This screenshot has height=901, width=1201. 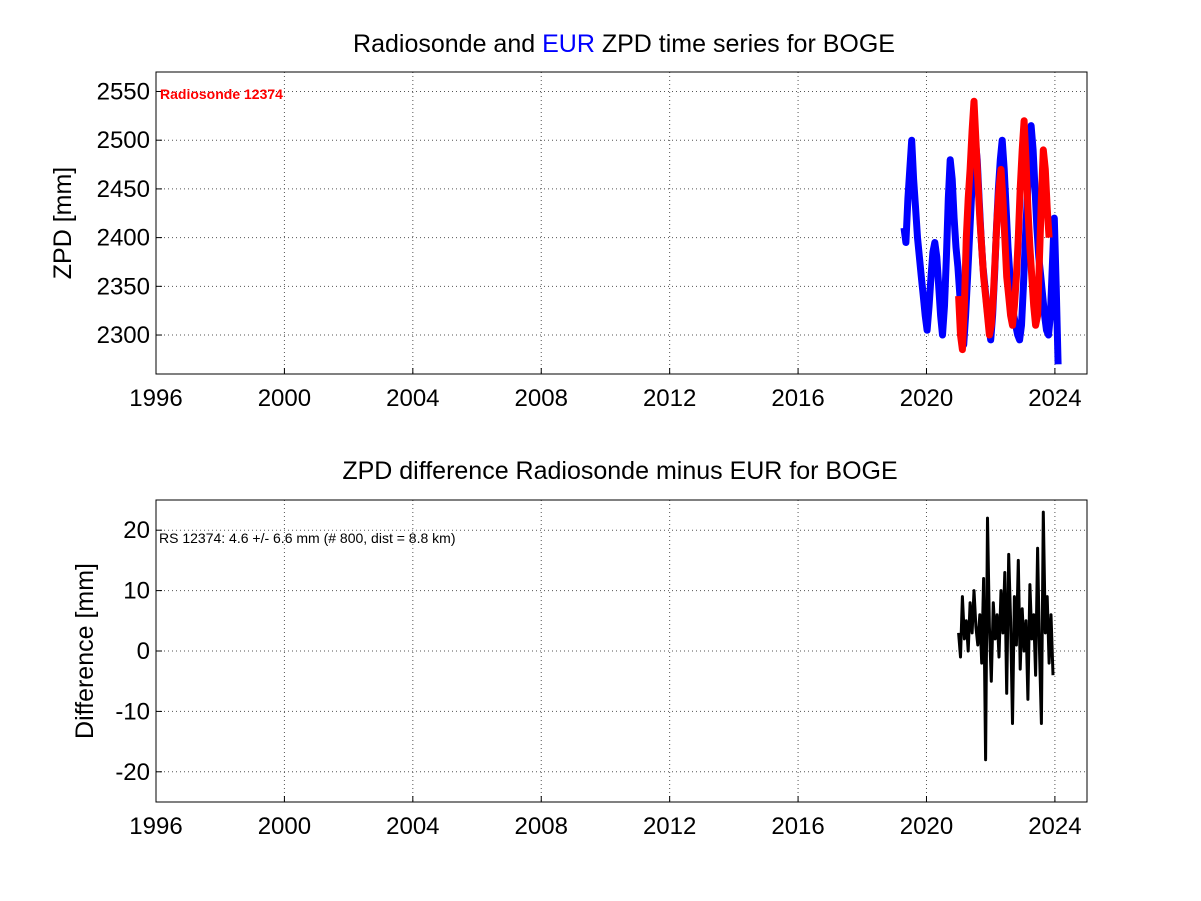 I want to click on top-xtick-label: 1996, so click(x=155, y=398).